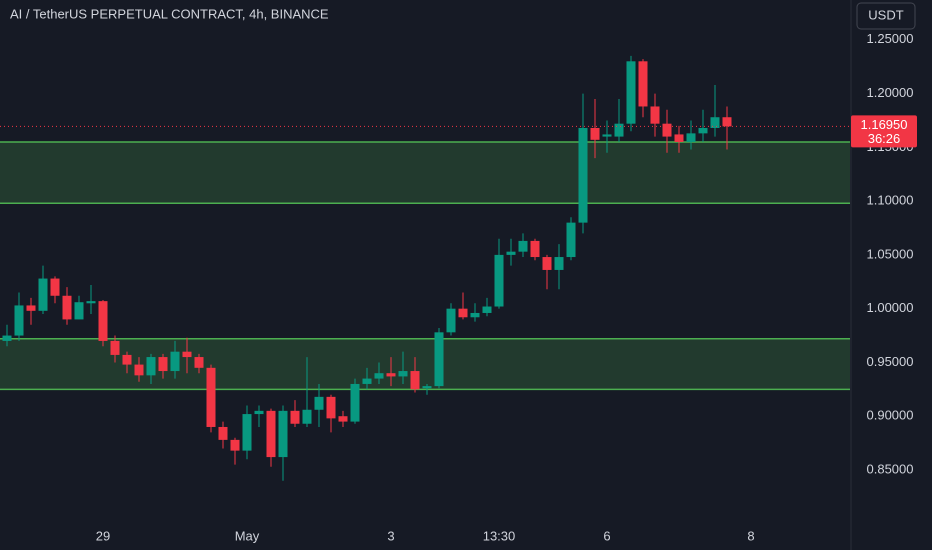  Describe the element at coordinates (499, 535) in the screenshot. I see `x-tick-label: 13:30` at that location.